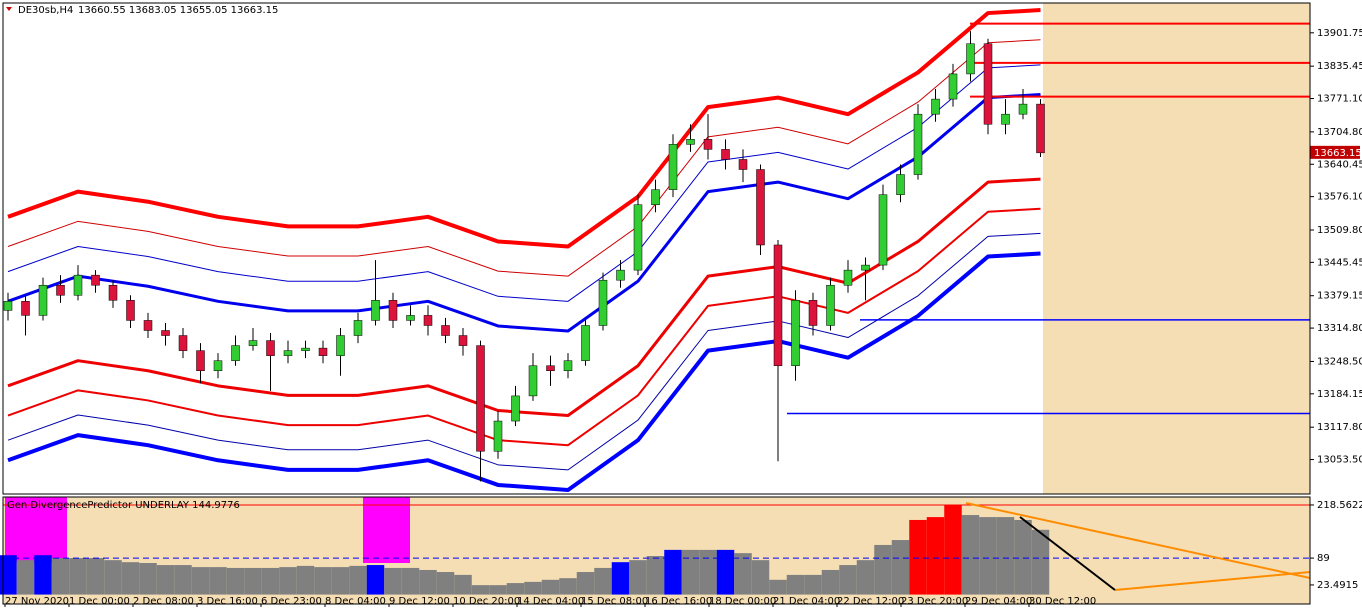 The width and height of the screenshot is (1362, 612). I want to click on y-tick-label: 13445.45, so click(1339, 262).